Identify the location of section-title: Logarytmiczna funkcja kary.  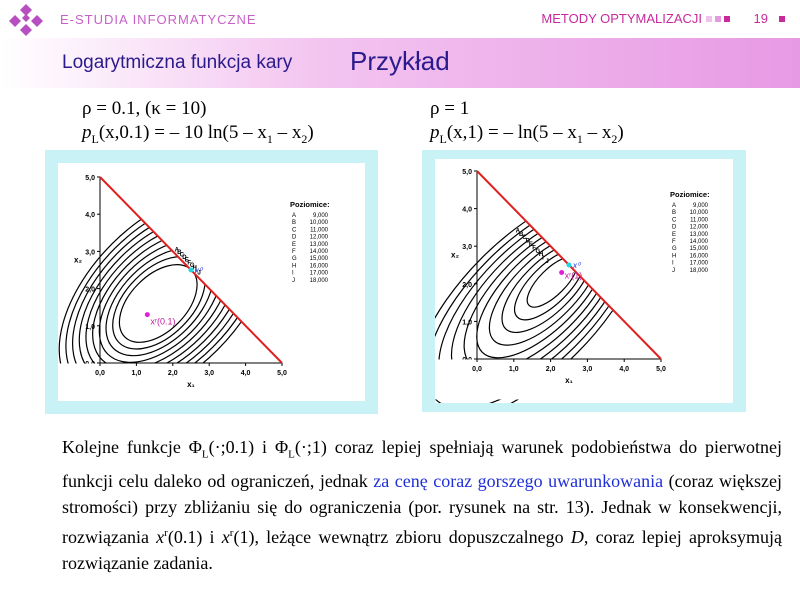
(177, 62).